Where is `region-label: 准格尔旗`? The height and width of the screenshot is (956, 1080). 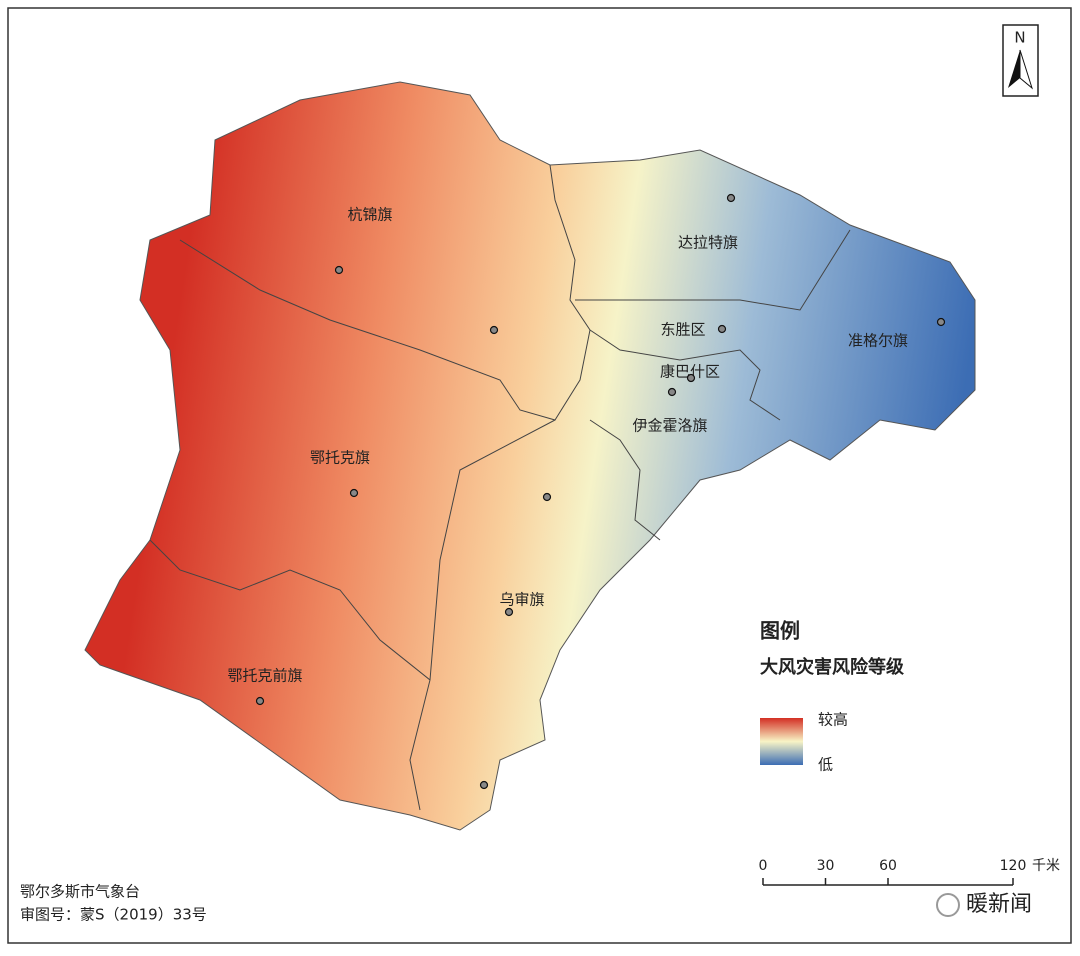 region-label: 准格尔旗 is located at coordinates (878, 341).